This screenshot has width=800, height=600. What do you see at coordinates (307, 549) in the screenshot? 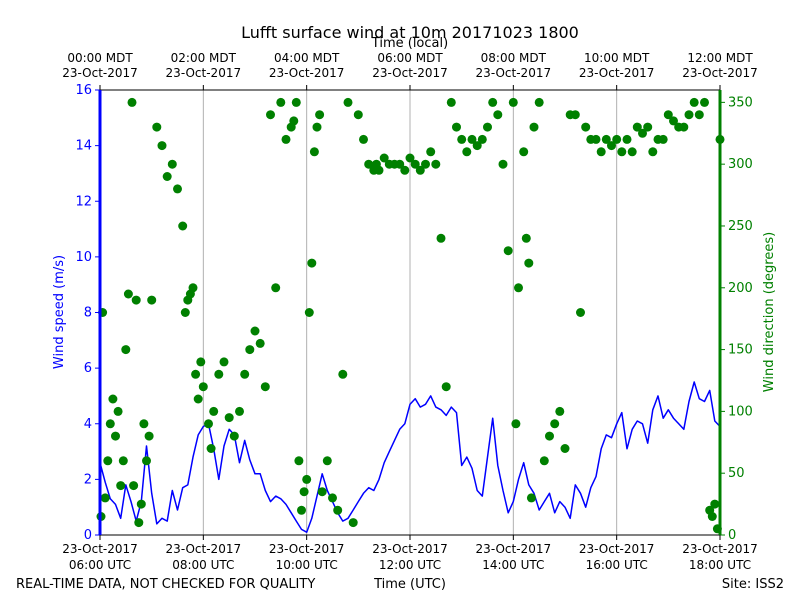
I see `bottom-tick-date-2: 23-Oct-2017` at bounding box center [307, 549].